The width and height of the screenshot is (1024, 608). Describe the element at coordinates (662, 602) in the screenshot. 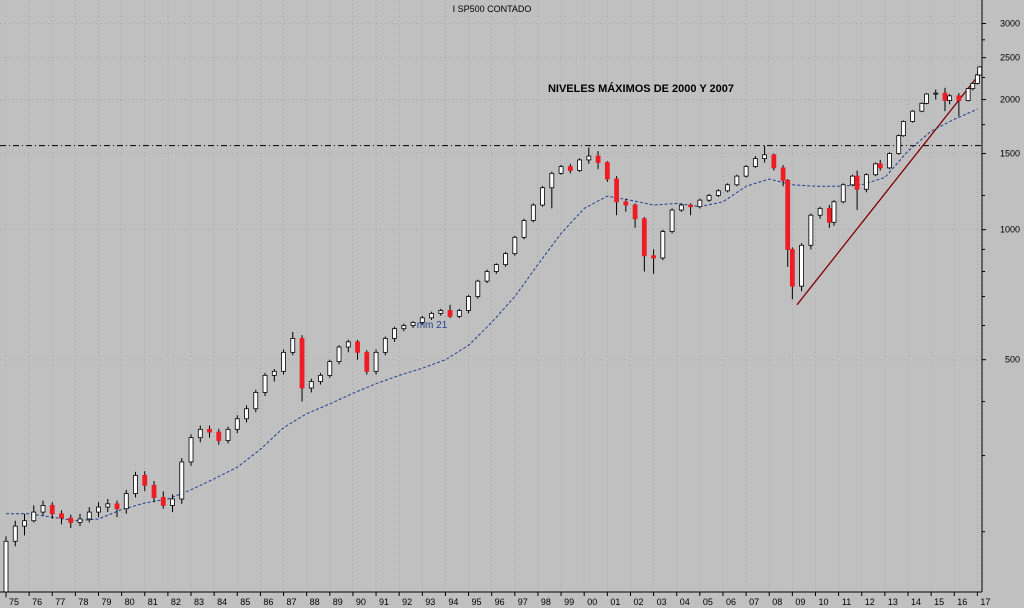

I see `x-tick-label: 03` at that location.